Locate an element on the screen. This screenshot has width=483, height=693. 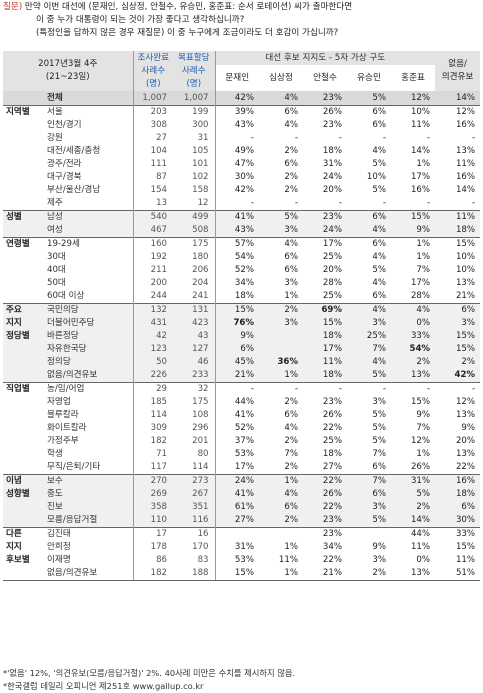
header-candidate: 심상정 is located at coordinates (281, 77).